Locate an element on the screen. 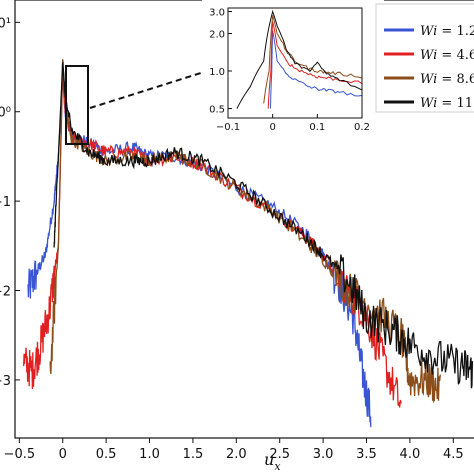 The image size is (474, 474). x-axis: −0.5 0 0.5 1.0 1.5 2.0 2.5 3.0 3.5 4.0 4.5 is located at coordinates (234, 450).